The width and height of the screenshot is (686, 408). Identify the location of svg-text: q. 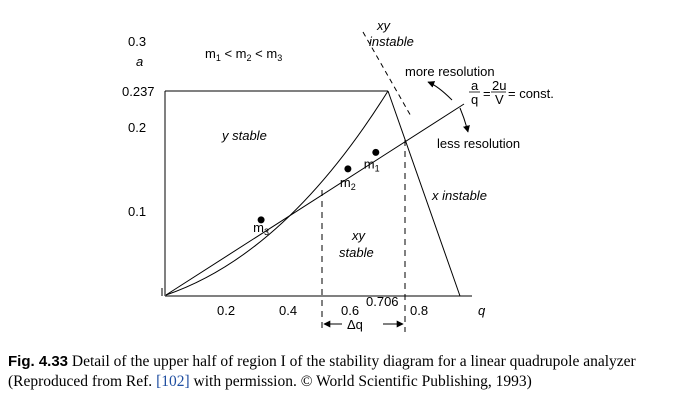
(474, 99).